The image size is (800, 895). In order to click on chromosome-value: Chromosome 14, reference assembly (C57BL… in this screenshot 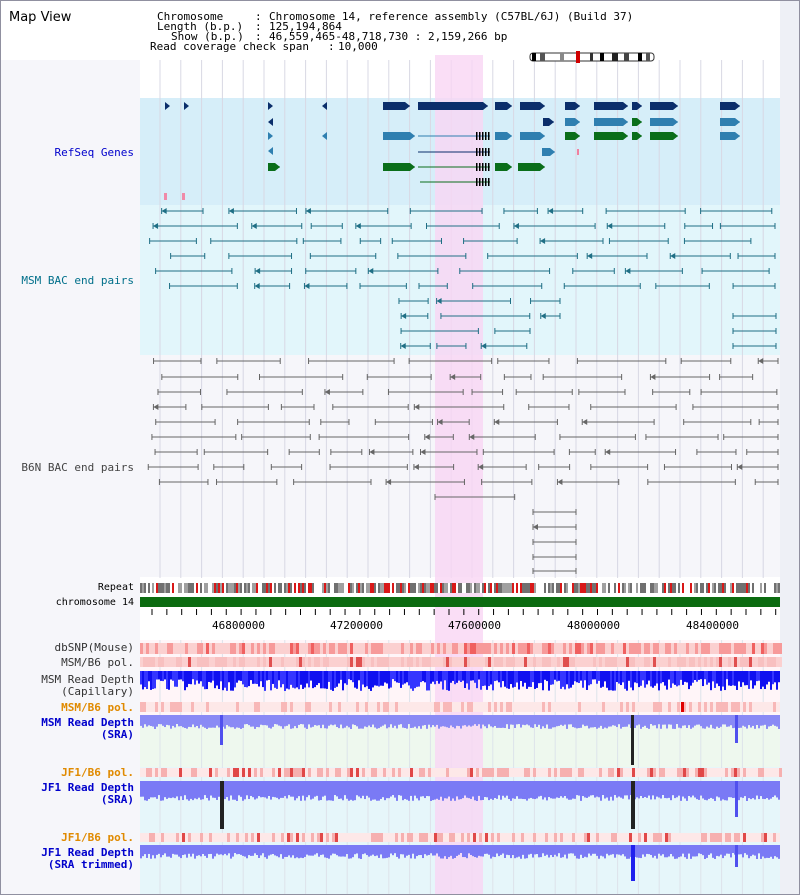, I will do `click(451, 16)`.